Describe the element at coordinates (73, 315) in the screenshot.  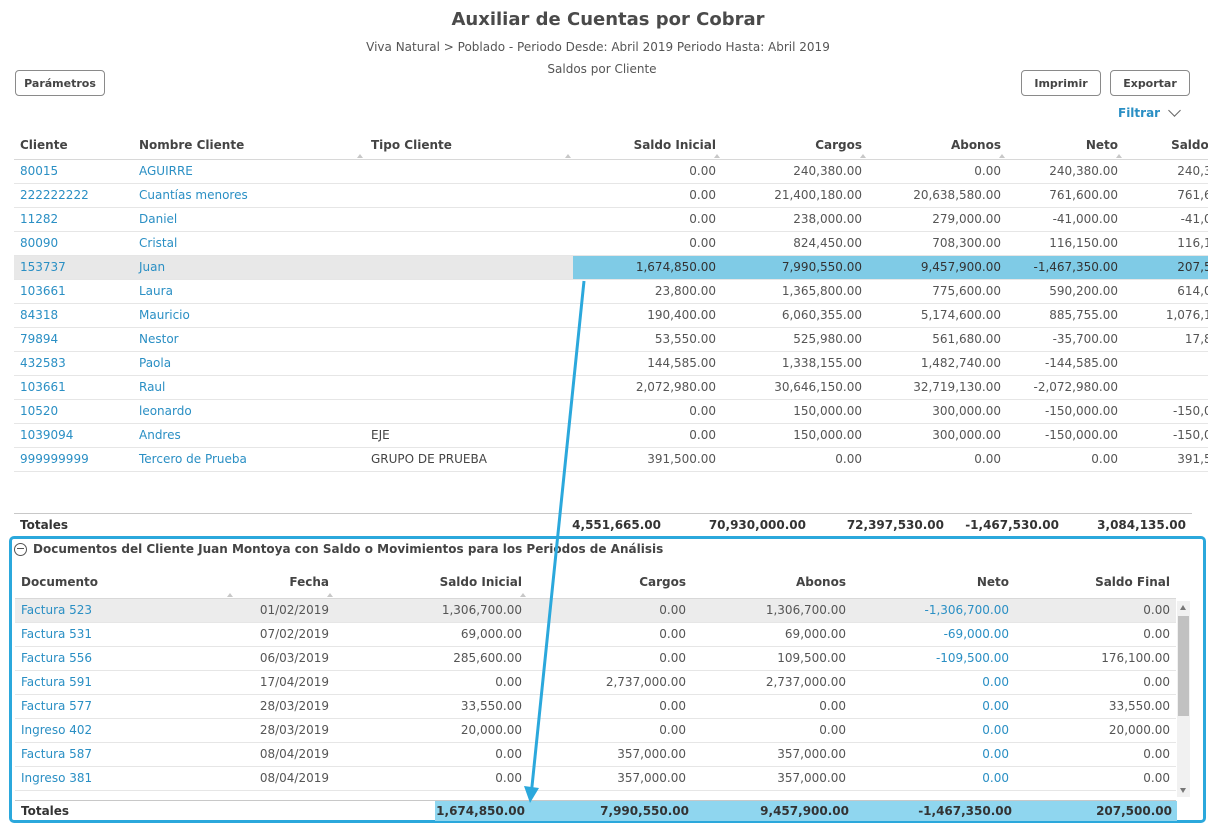
I see `cell-cliente: 84318` at that location.